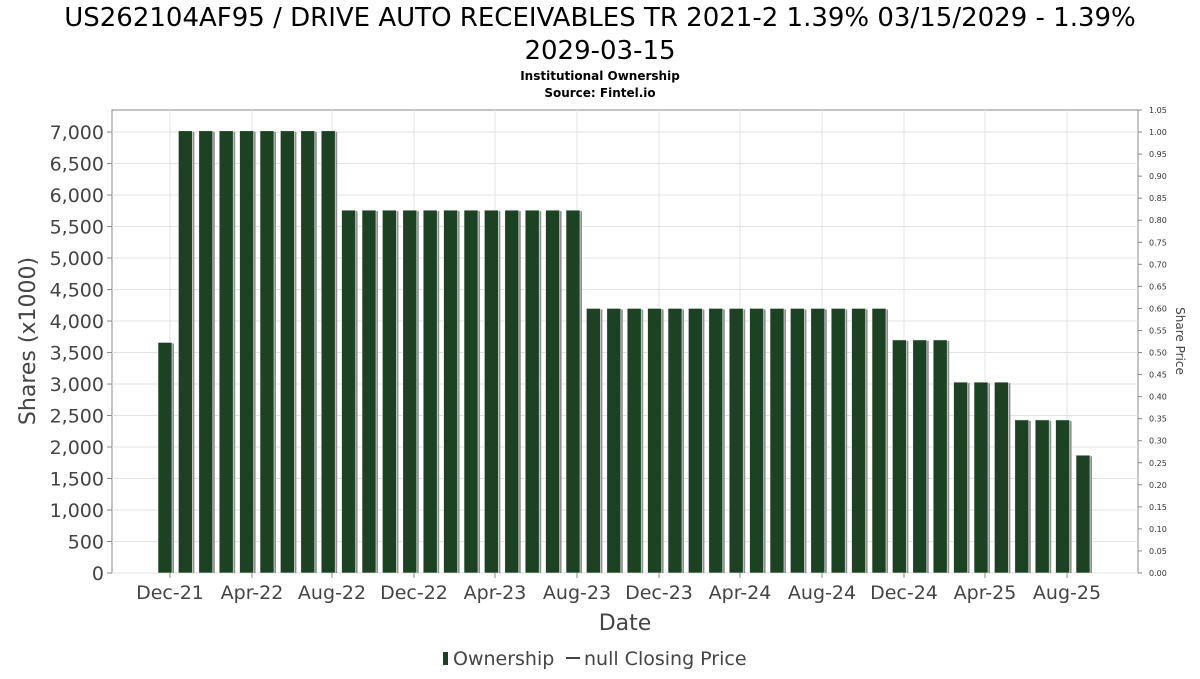 This screenshot has height=679, width=1200. Describe the element at coordinates (252, 593) in the screenshot. I see `x-tick-label: Apr-22` at that location.